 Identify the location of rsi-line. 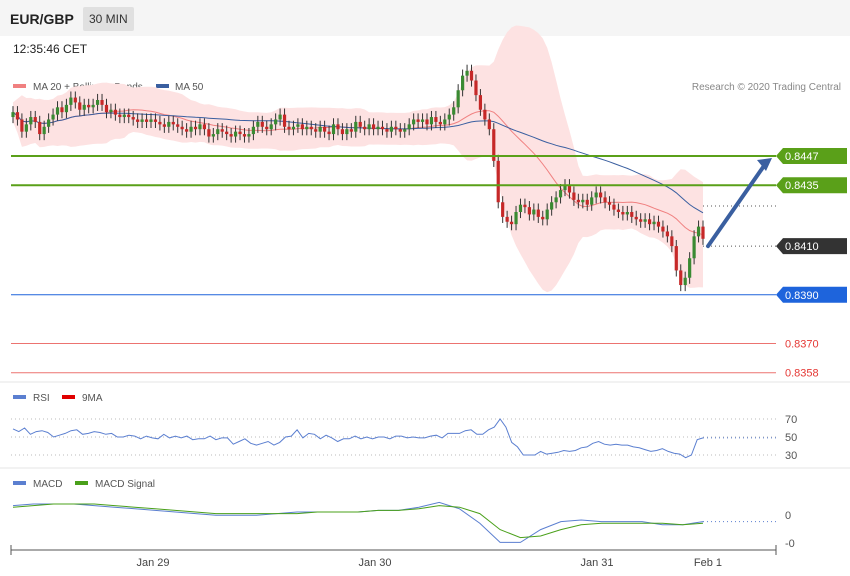
(358, 438).